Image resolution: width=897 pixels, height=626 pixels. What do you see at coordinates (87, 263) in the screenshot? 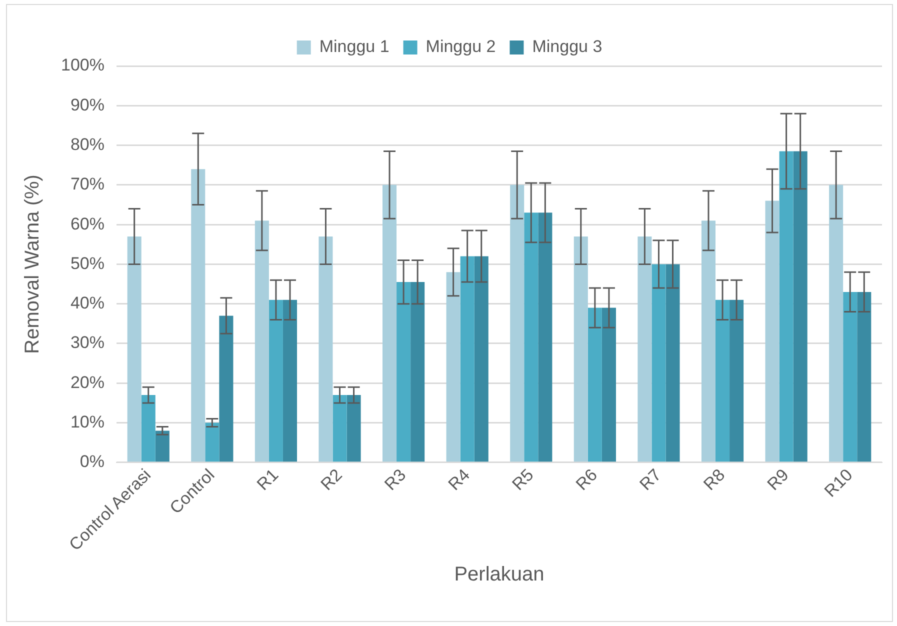
I see `y-tick-label: 50%` at bounding box center [87, 263].